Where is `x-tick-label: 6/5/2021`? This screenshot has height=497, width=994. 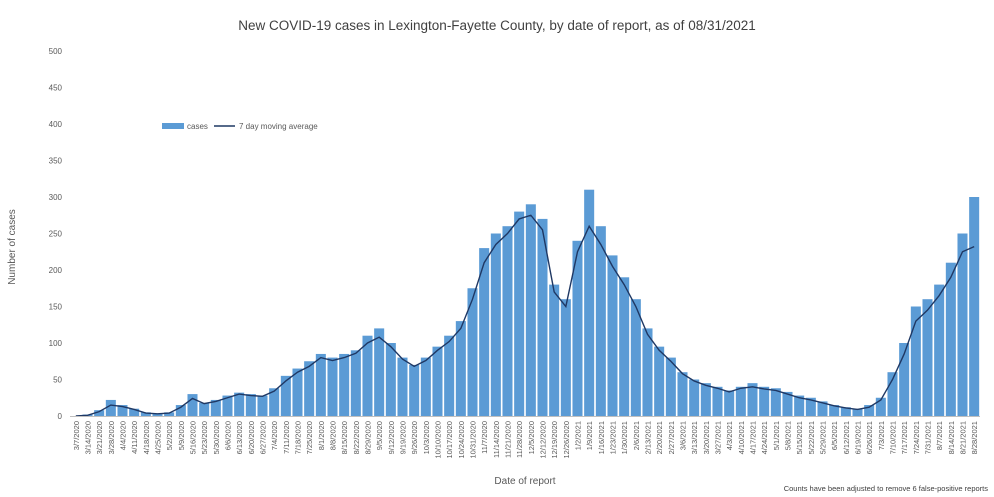
x-tick-label: 6/5/2021 is located at coordinates (834, 435).